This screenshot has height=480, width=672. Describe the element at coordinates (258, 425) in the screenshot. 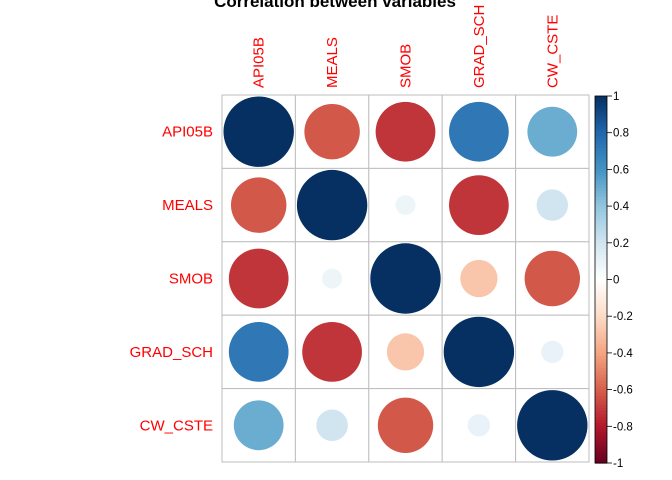

I see `correlation-circle-cw_cste-api05b` at that location.